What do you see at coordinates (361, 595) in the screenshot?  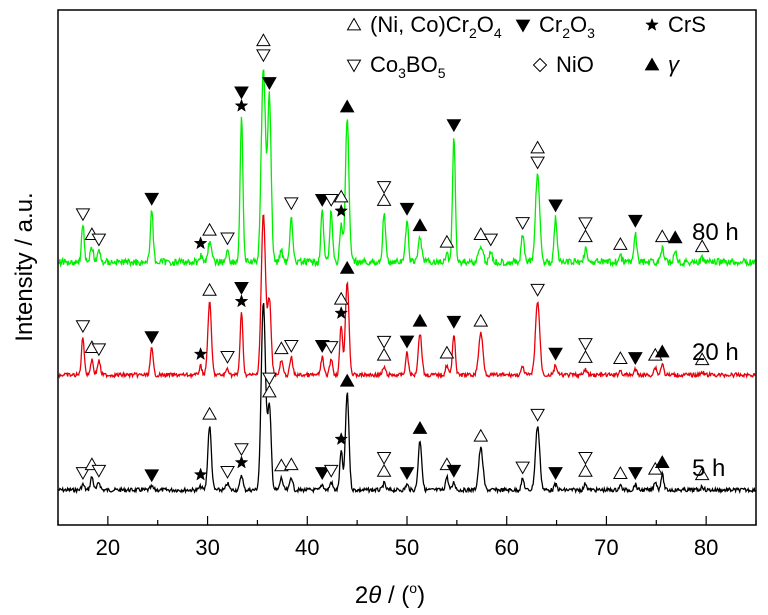 I see `x-label-two: 2` at bounding box center [361, 595].